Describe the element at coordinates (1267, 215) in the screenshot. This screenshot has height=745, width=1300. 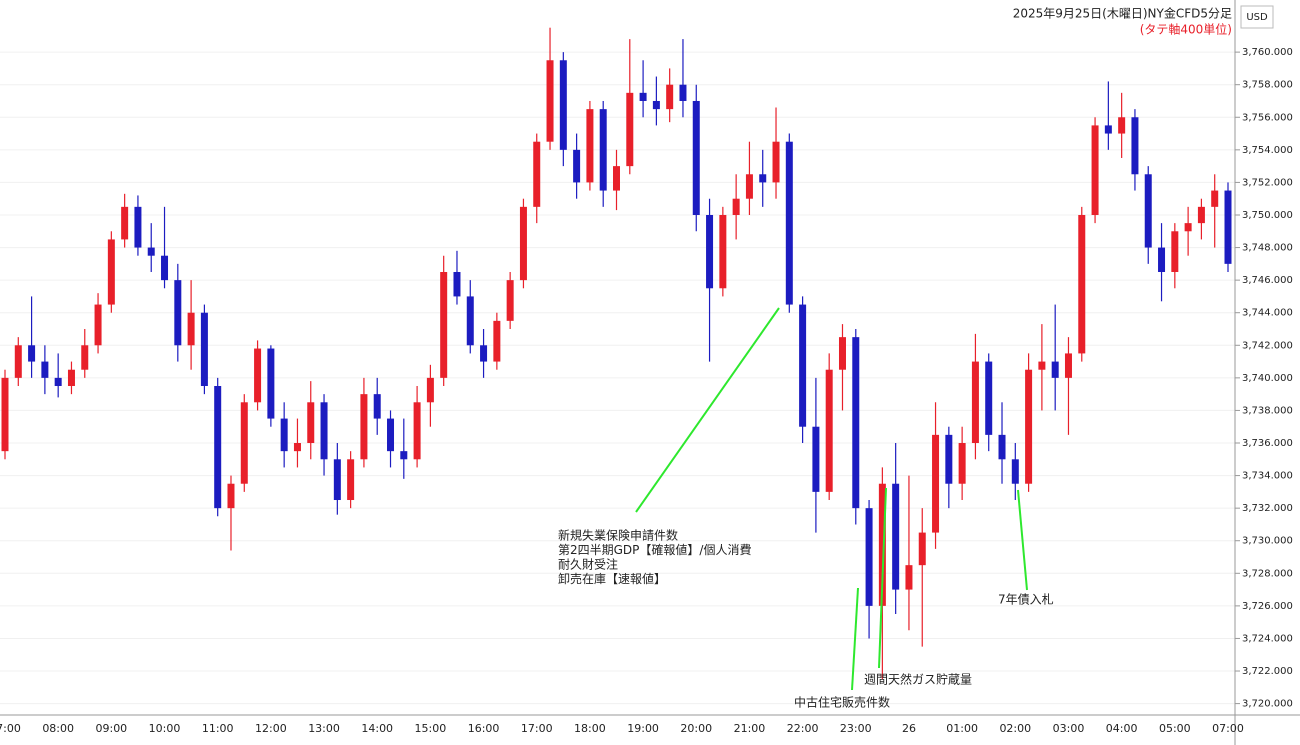
I see `y-tick-label: 3,750.000` at that location.